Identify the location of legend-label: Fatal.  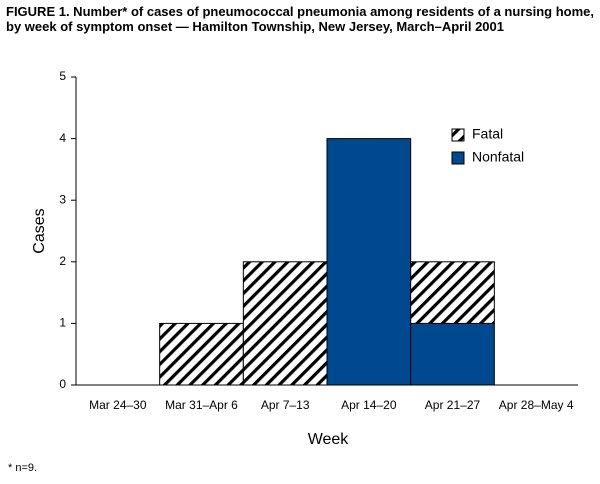
(487, 134).